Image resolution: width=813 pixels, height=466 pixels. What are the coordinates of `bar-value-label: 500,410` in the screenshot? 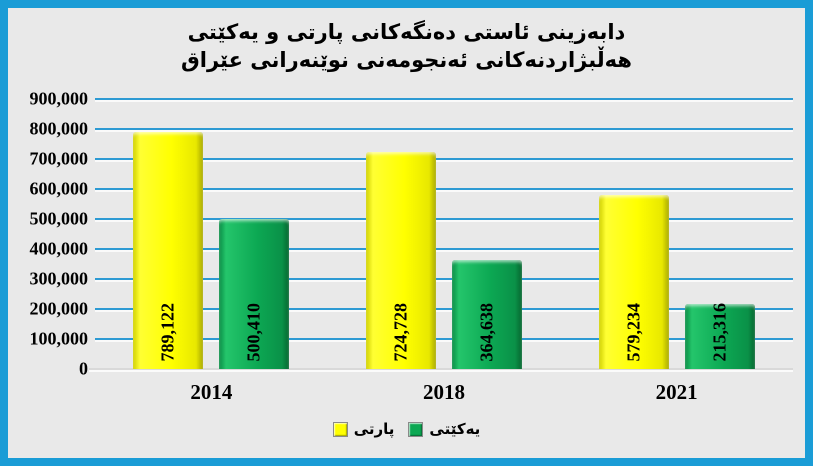 It's located at (253, 332).